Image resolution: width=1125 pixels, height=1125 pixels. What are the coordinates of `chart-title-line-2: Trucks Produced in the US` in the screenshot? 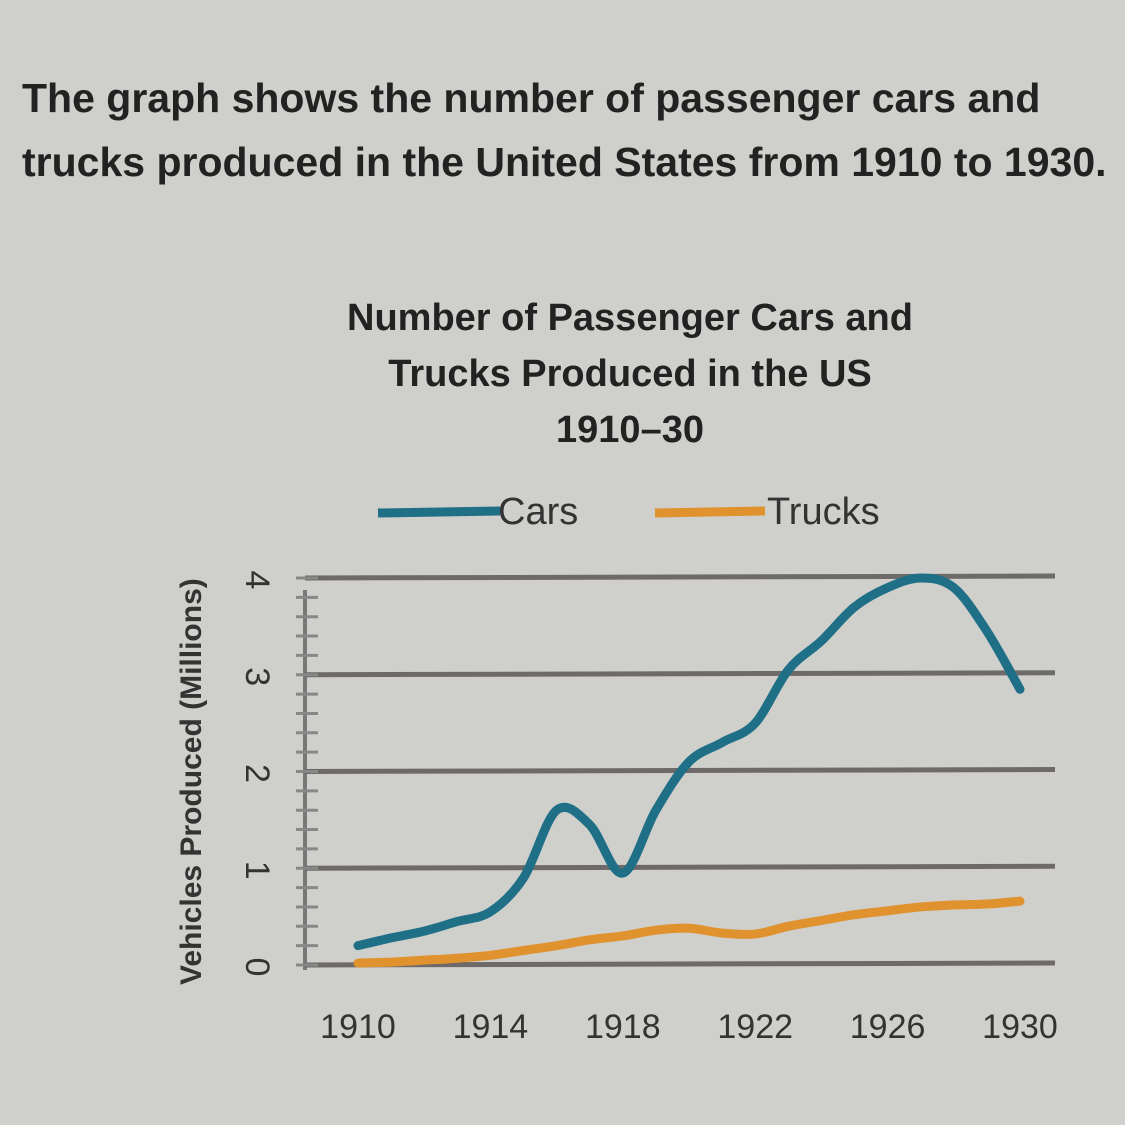 It's located at (630, 374).